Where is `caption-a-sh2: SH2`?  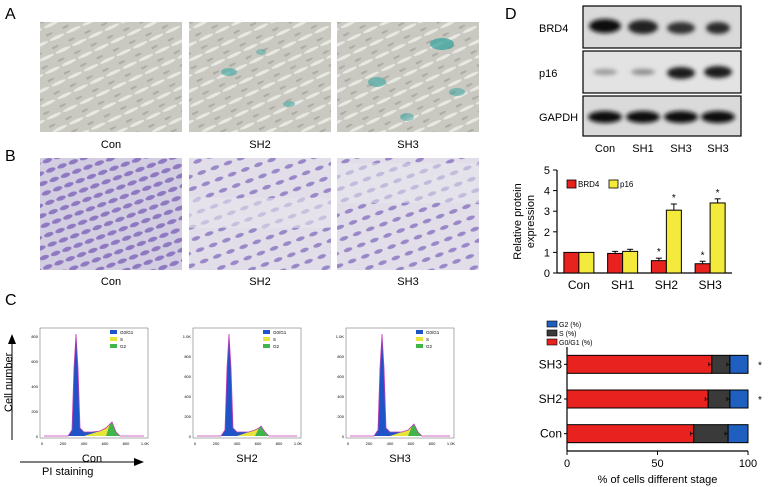
caption-a-sh2: SH2 is located at coordinates (260, 145).